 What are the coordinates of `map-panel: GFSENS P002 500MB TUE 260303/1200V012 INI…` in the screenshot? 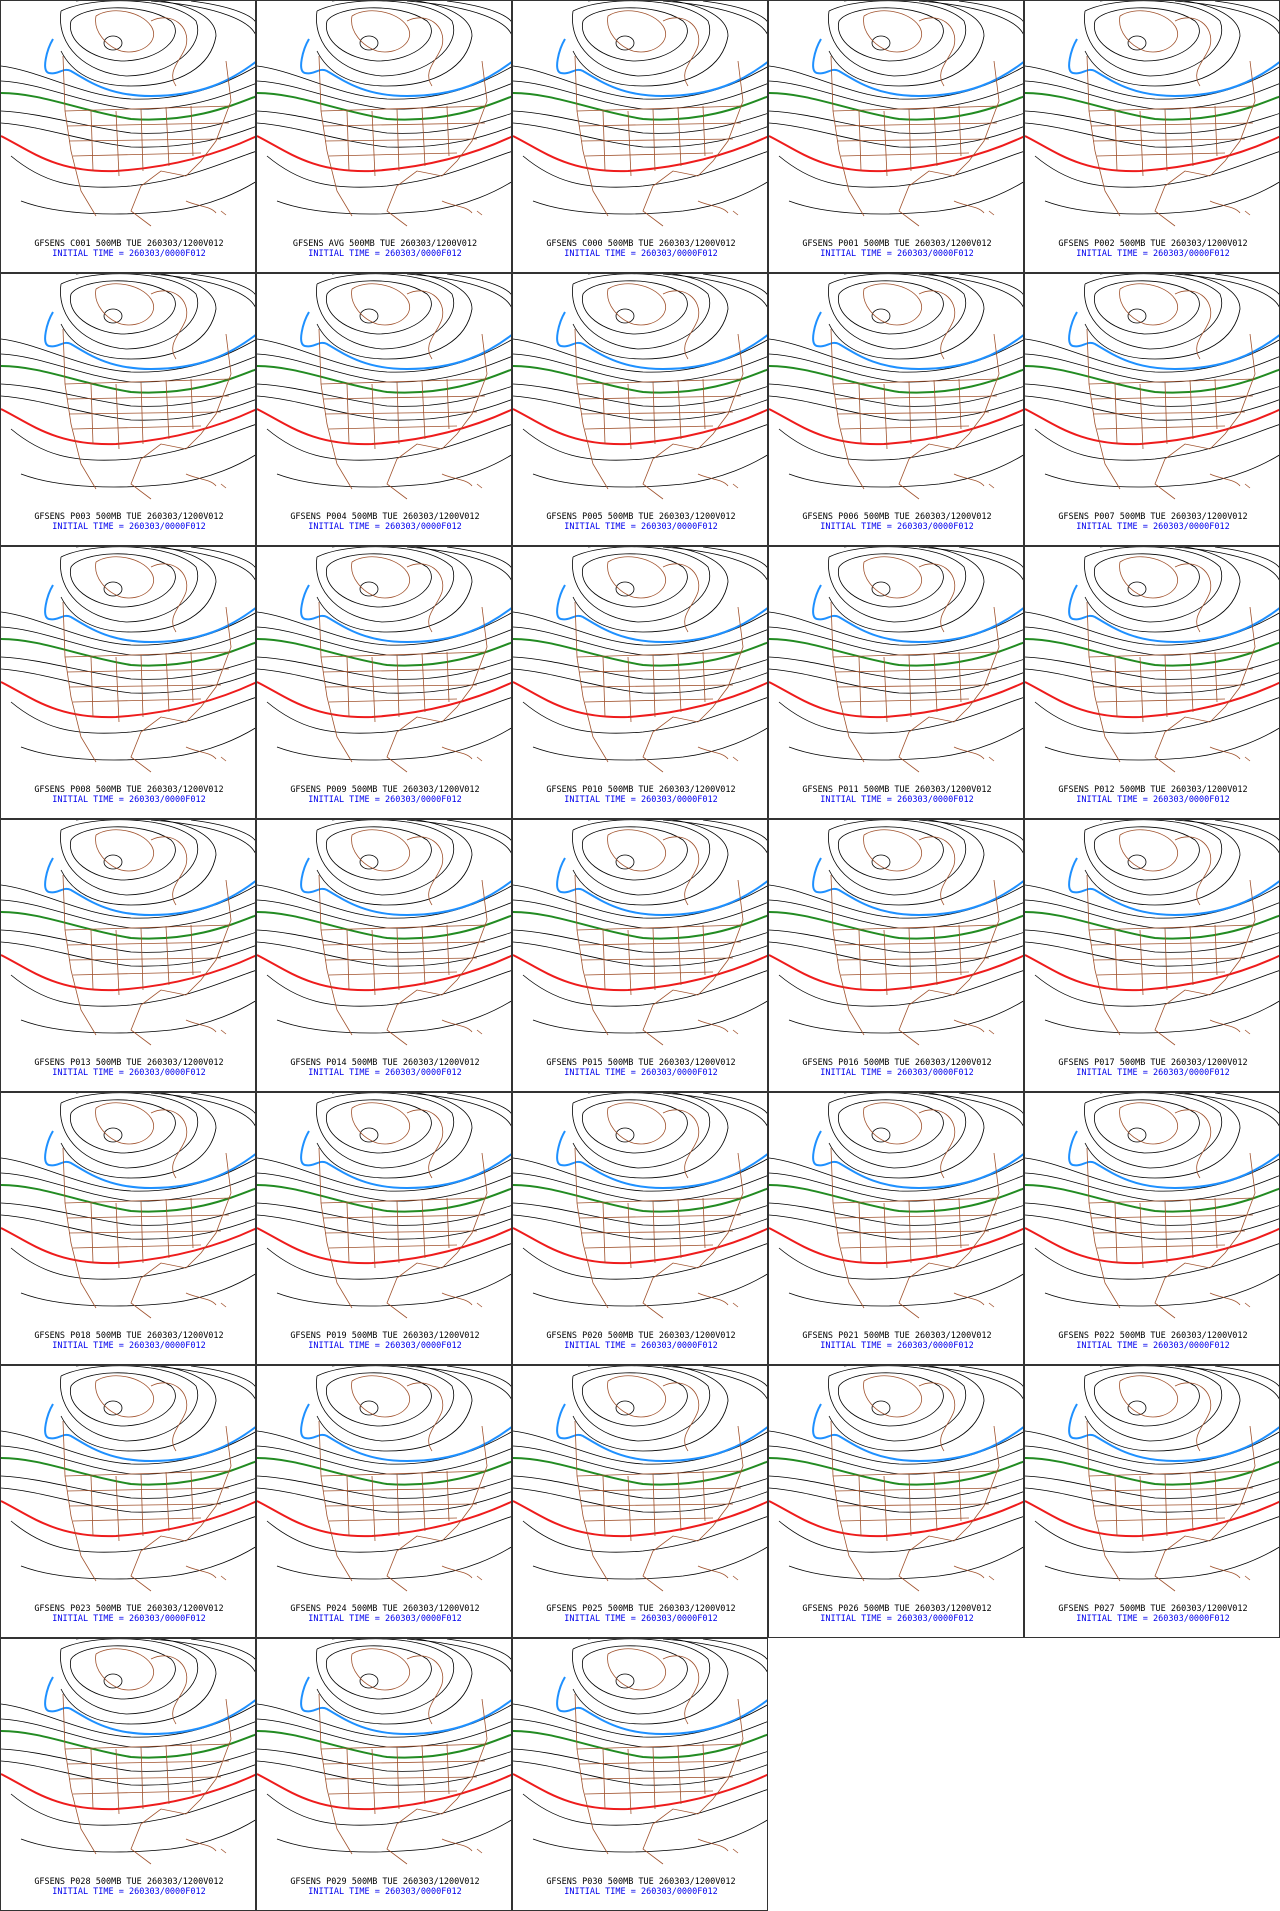 It's located at (1152, 136).